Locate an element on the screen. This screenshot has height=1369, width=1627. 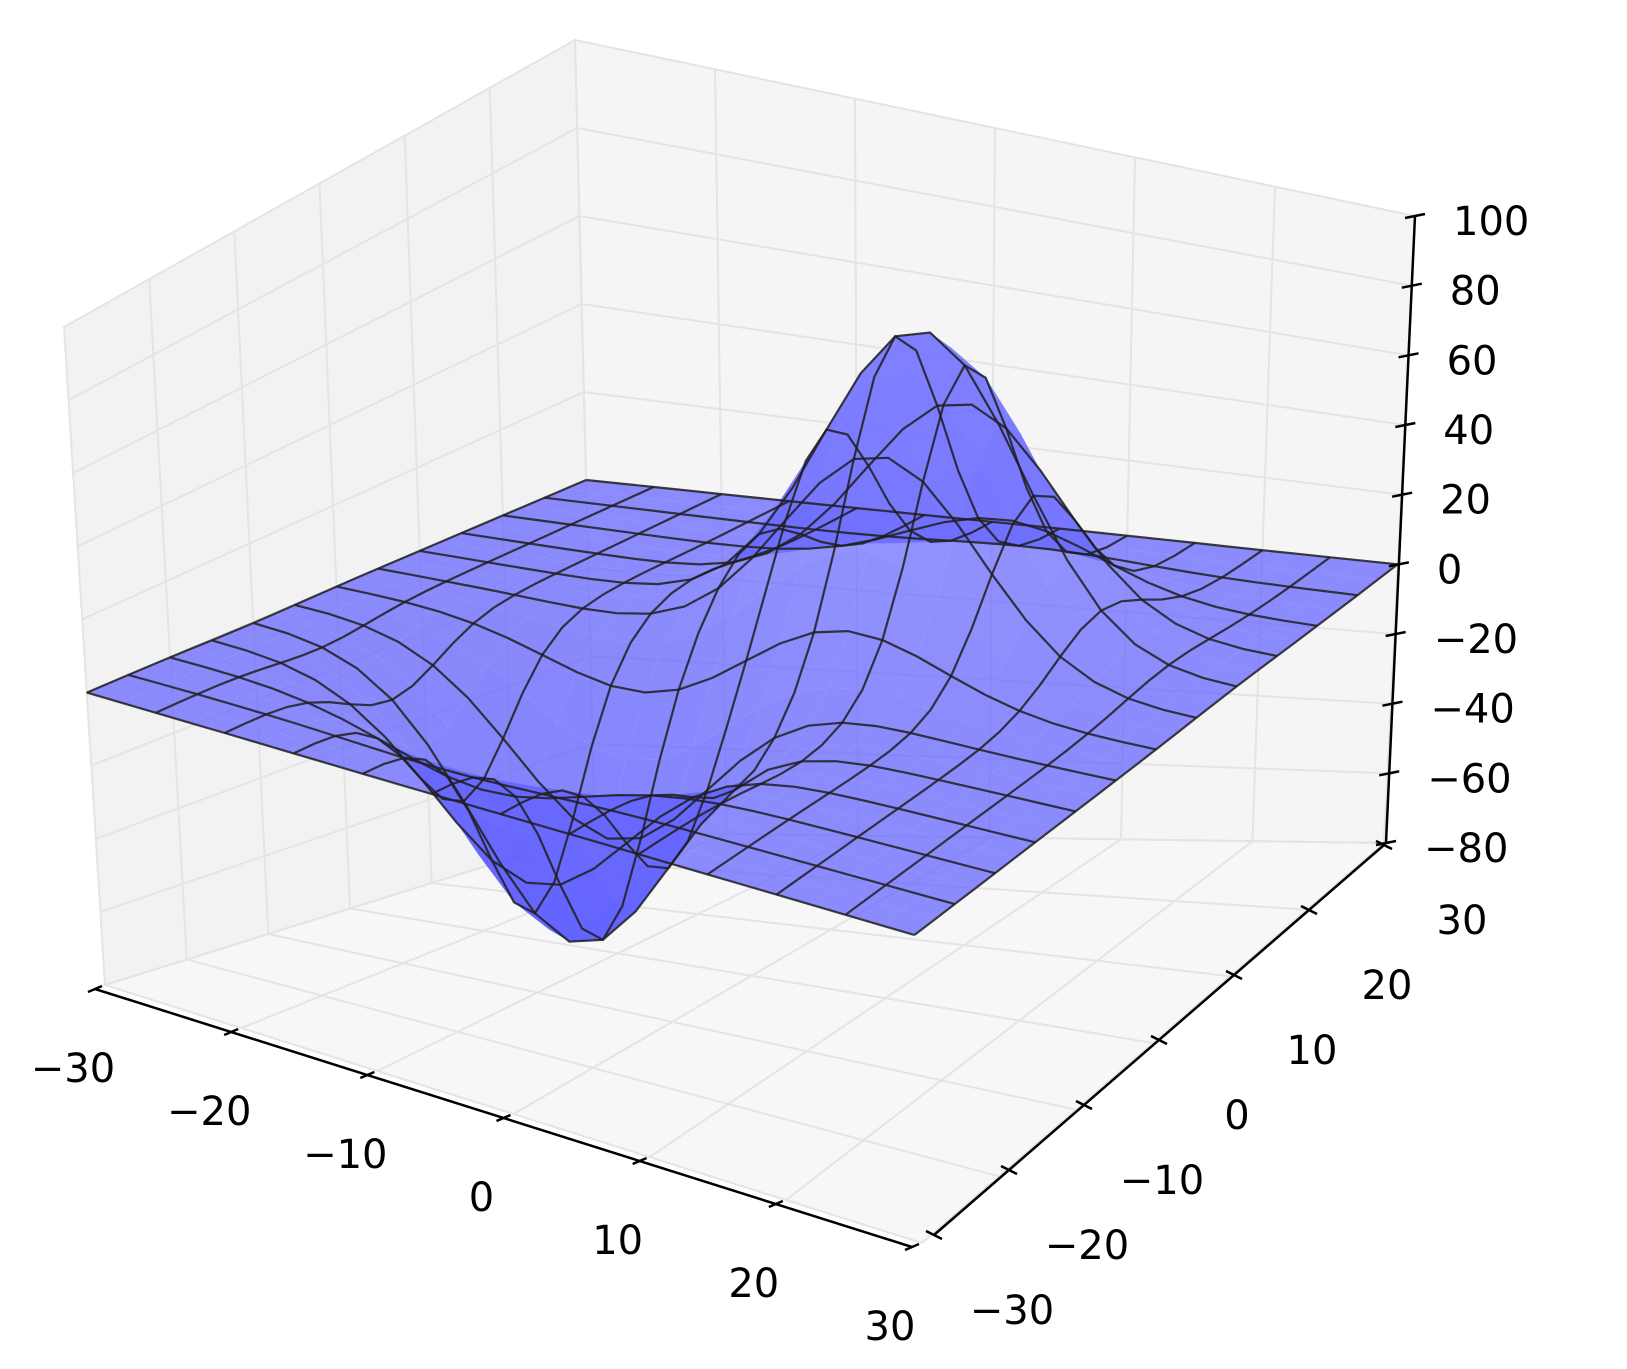
z-tick-label: 60 is located at coordinates (1472, 361).